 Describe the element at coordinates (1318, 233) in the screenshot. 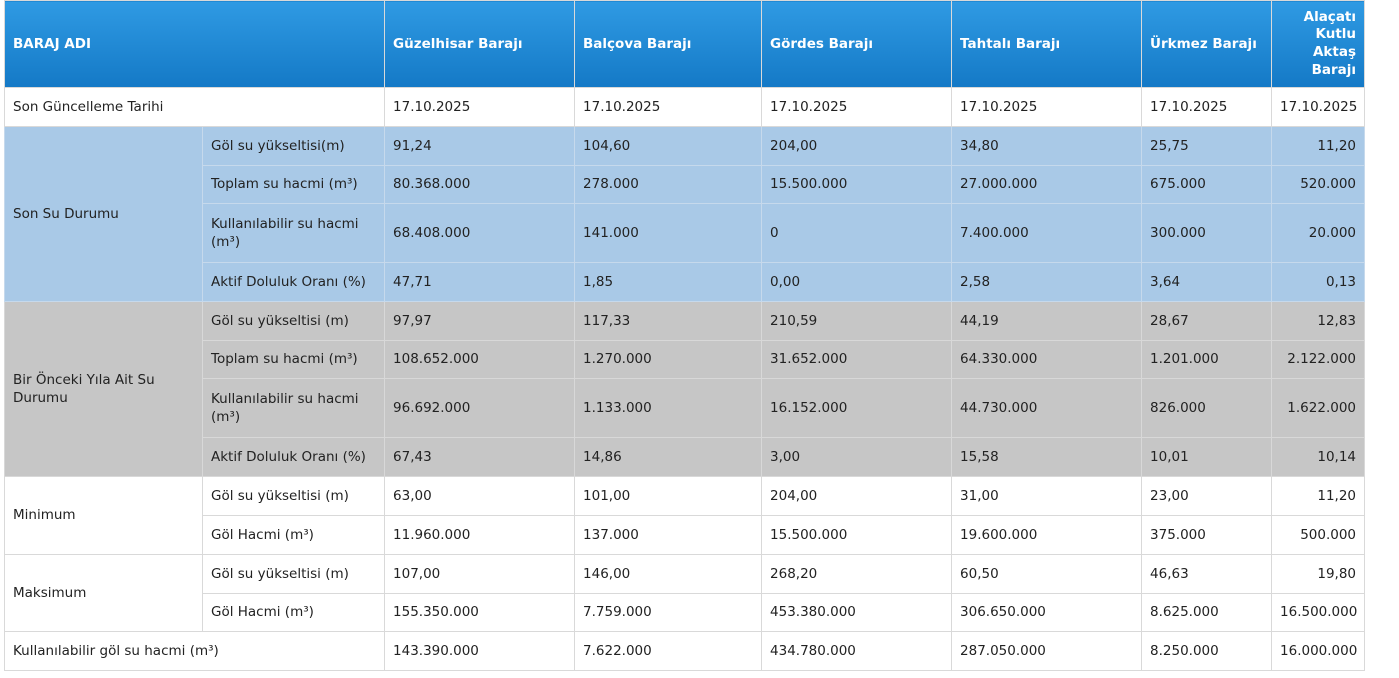

I see `cell-value: 20.000` at that location.